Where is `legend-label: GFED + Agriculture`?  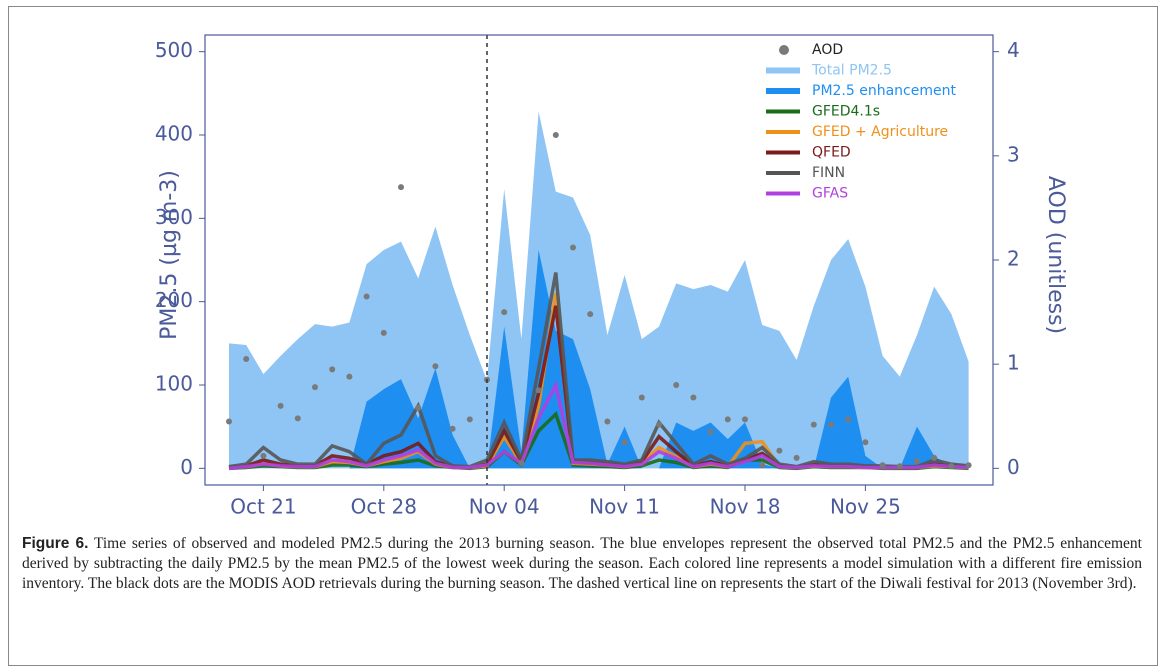
legend-label: GFED + Agriculture is located at coordinates (880, 132).